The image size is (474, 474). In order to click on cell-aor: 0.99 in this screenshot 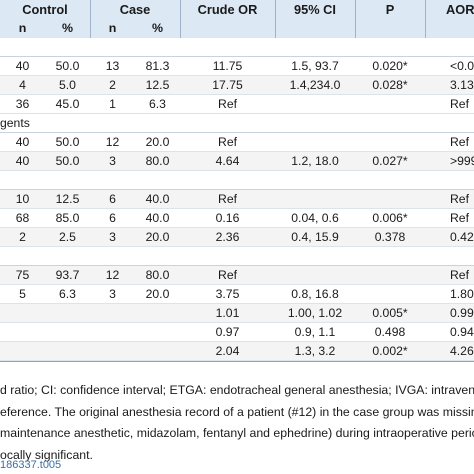, I will do `click(462, 313)`.